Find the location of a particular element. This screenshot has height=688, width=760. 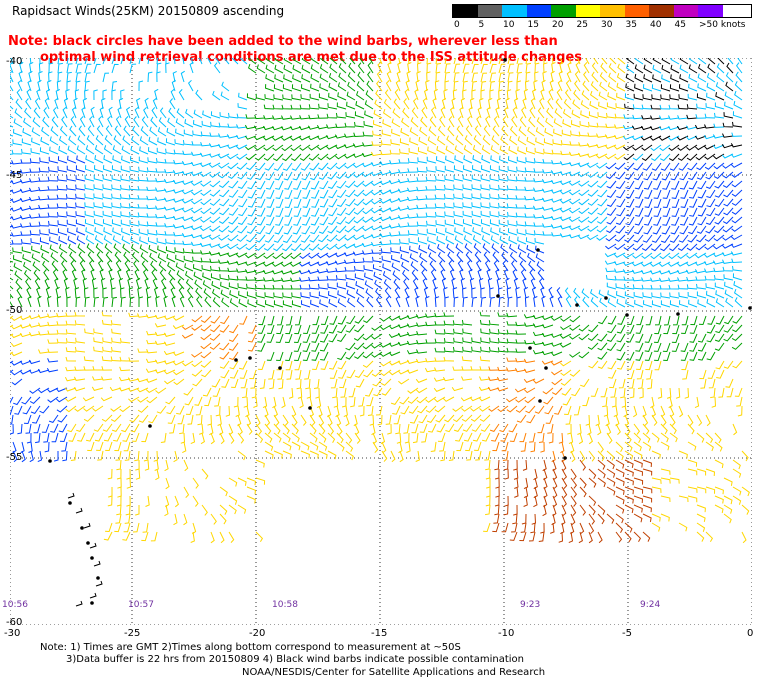

y-tick-lat-40: -40 is located at coordinates (14, 61).